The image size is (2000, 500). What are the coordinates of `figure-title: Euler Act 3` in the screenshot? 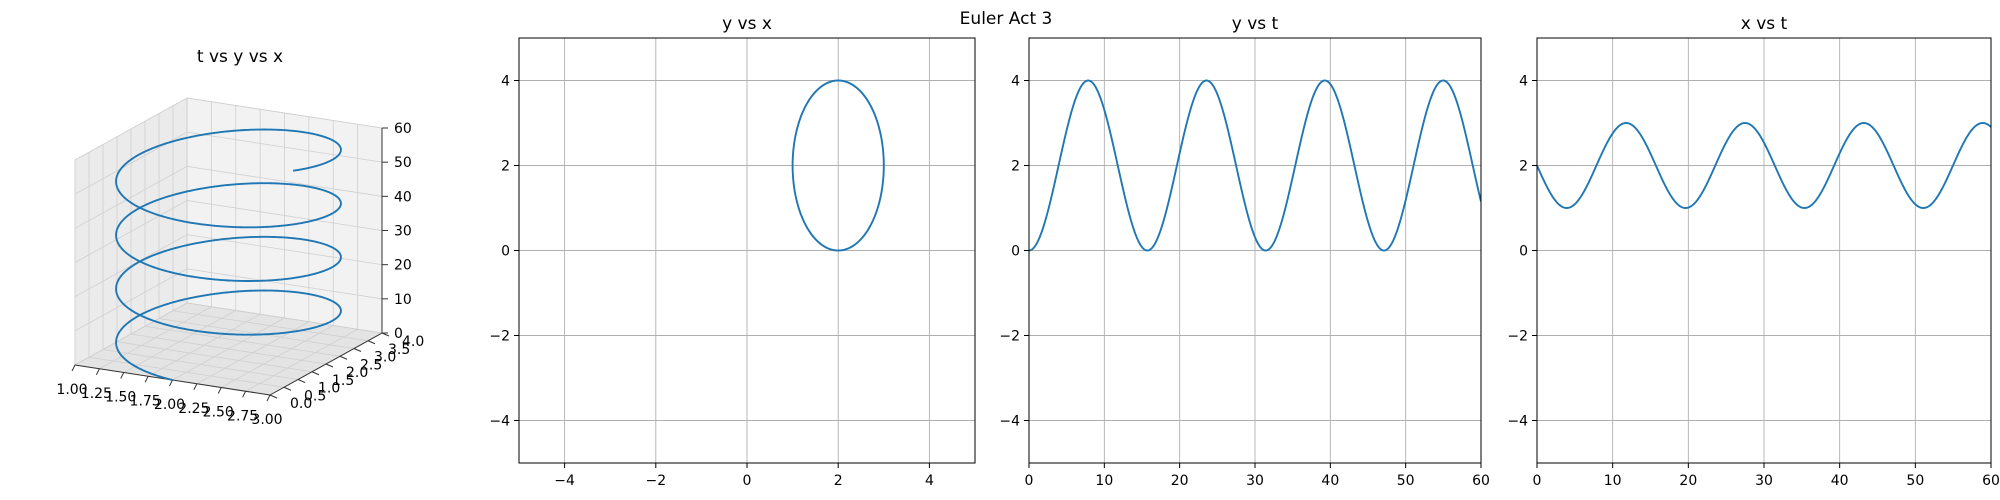 It's located at (1006, 19).